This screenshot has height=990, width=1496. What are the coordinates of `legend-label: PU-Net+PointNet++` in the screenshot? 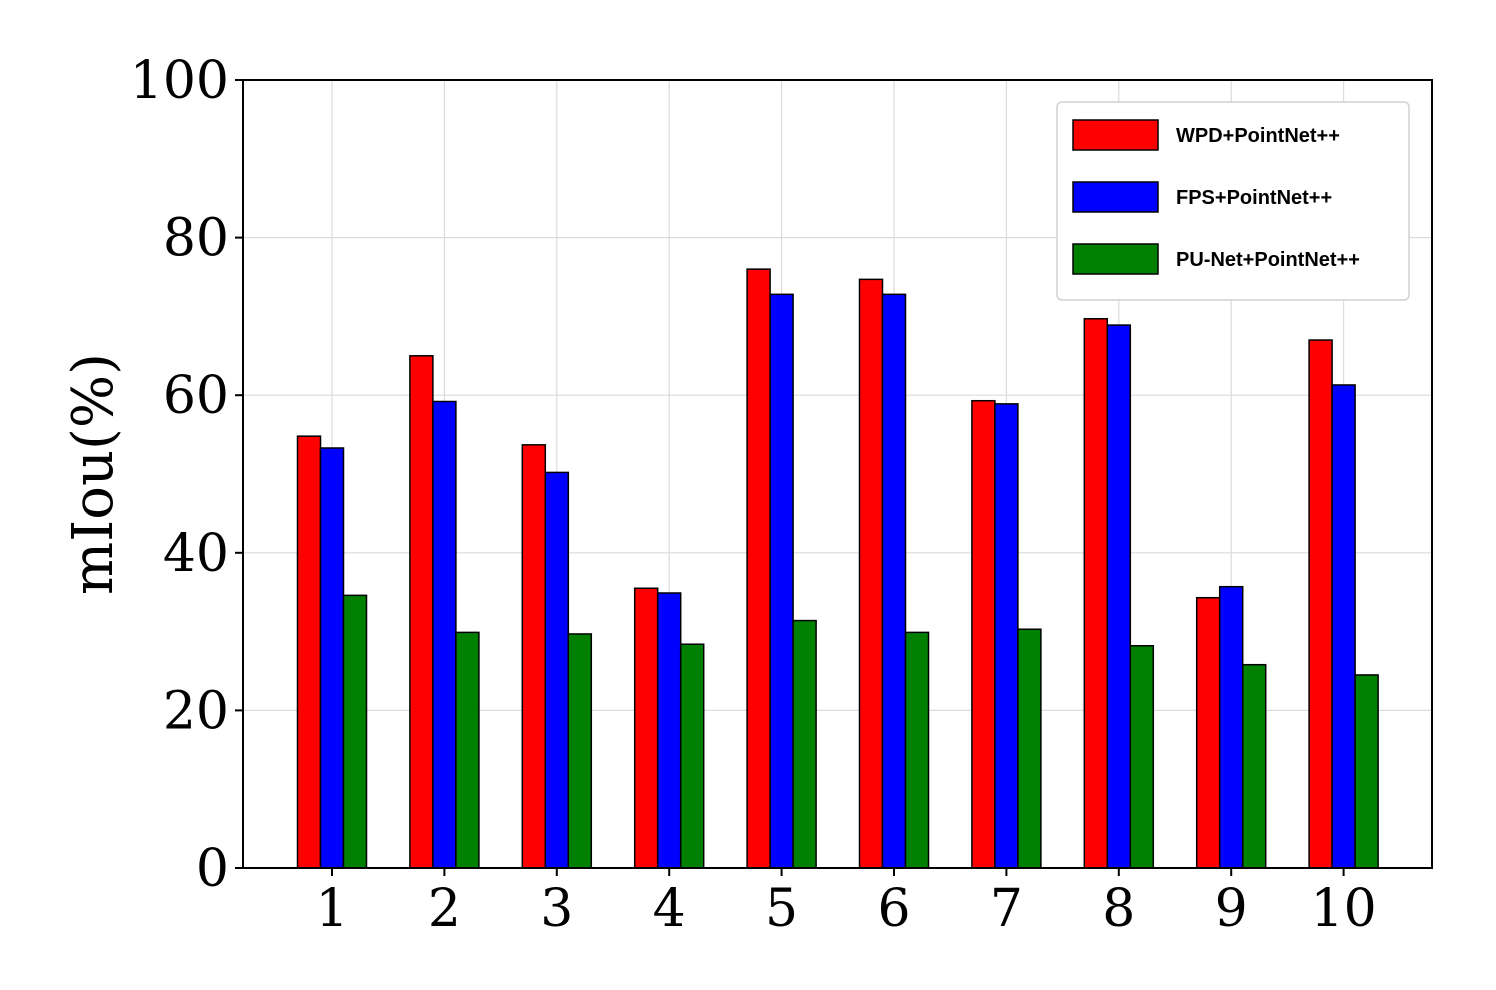 It's located at (1268, 260).